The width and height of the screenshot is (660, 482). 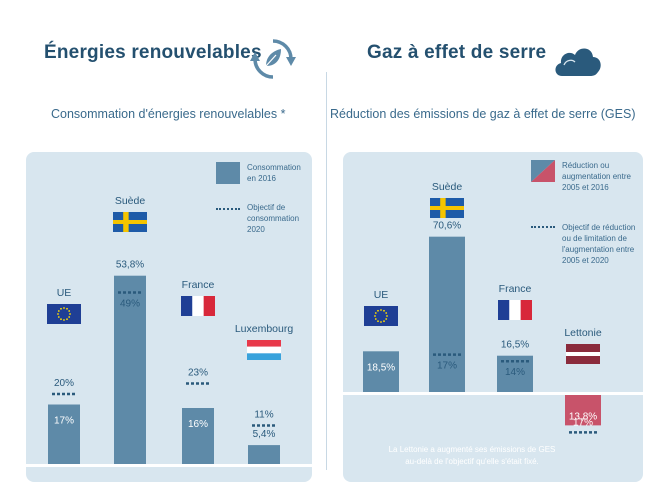 I want to click on value-label-suède: 53,8%, so click(x=130, y=265).